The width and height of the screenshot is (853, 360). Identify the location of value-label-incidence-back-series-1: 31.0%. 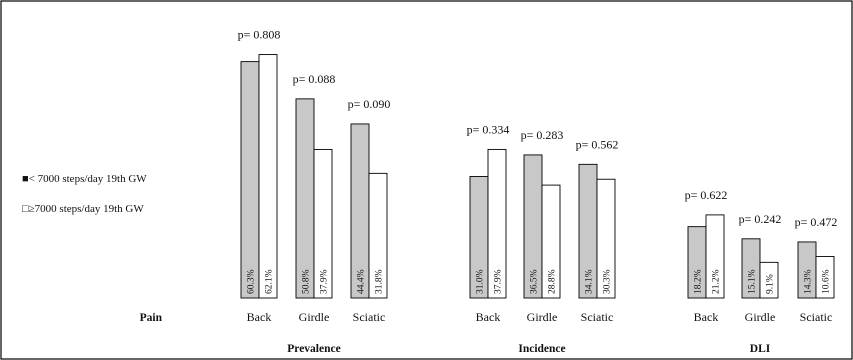
(481, 281).